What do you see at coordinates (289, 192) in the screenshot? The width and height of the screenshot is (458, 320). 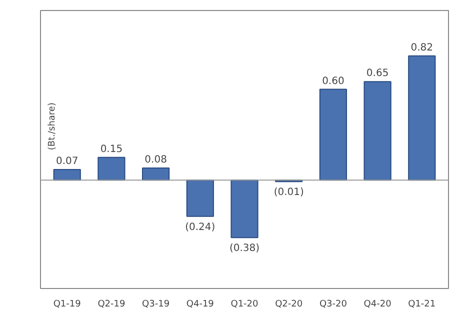 I see `data-label: (0.01)` at bounding box center [289, 192].